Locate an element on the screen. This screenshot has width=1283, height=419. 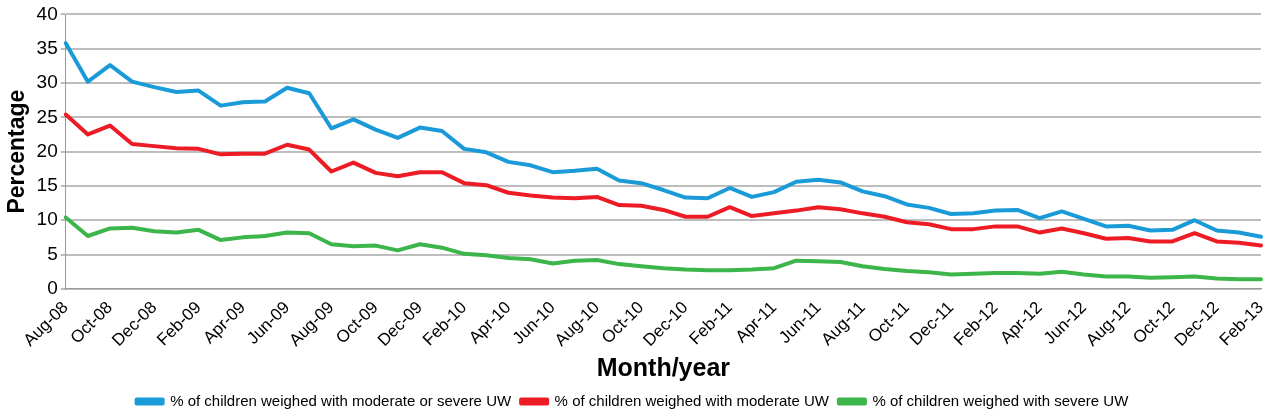
legend-label: % of children weighed with moderate UW is located at coordinates (692, 400).